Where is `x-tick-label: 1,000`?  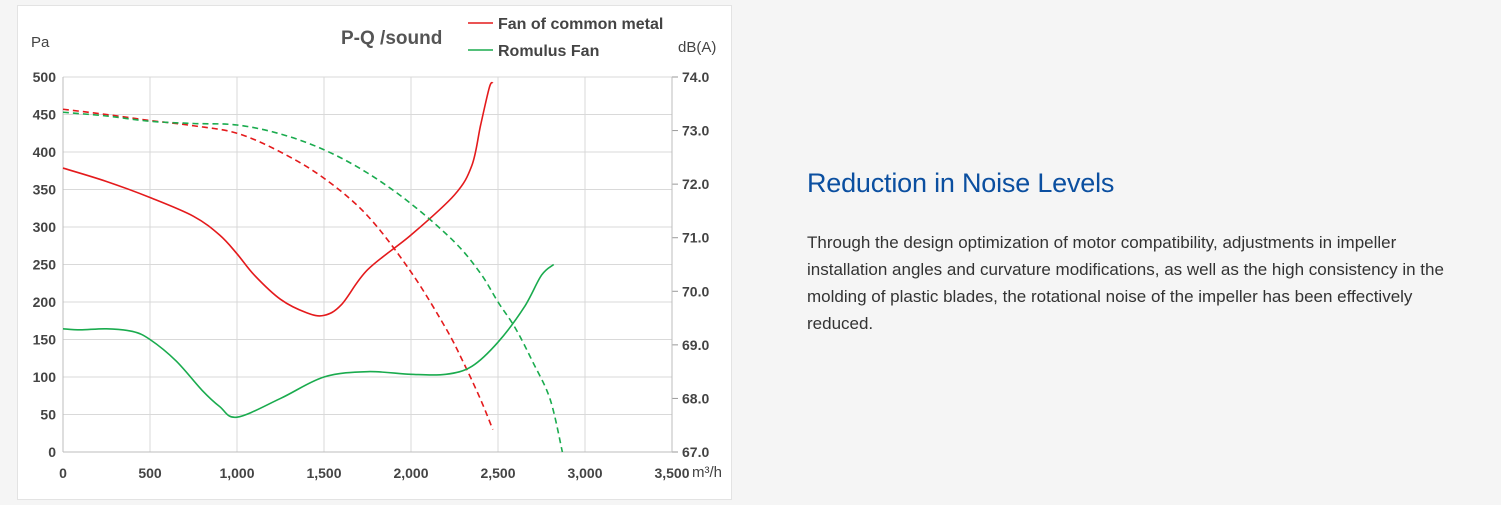 x-tick-label: 1,000 is located at coordinates (236, 473).